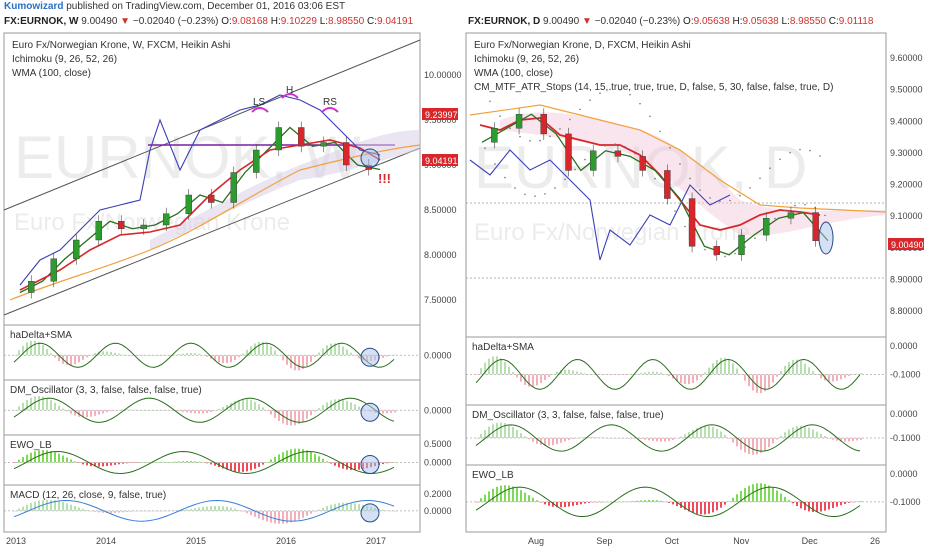 The width and height of the screenshot is (932, 550). I want to click on right-price-tick: 9.60000, so click(906, 58).